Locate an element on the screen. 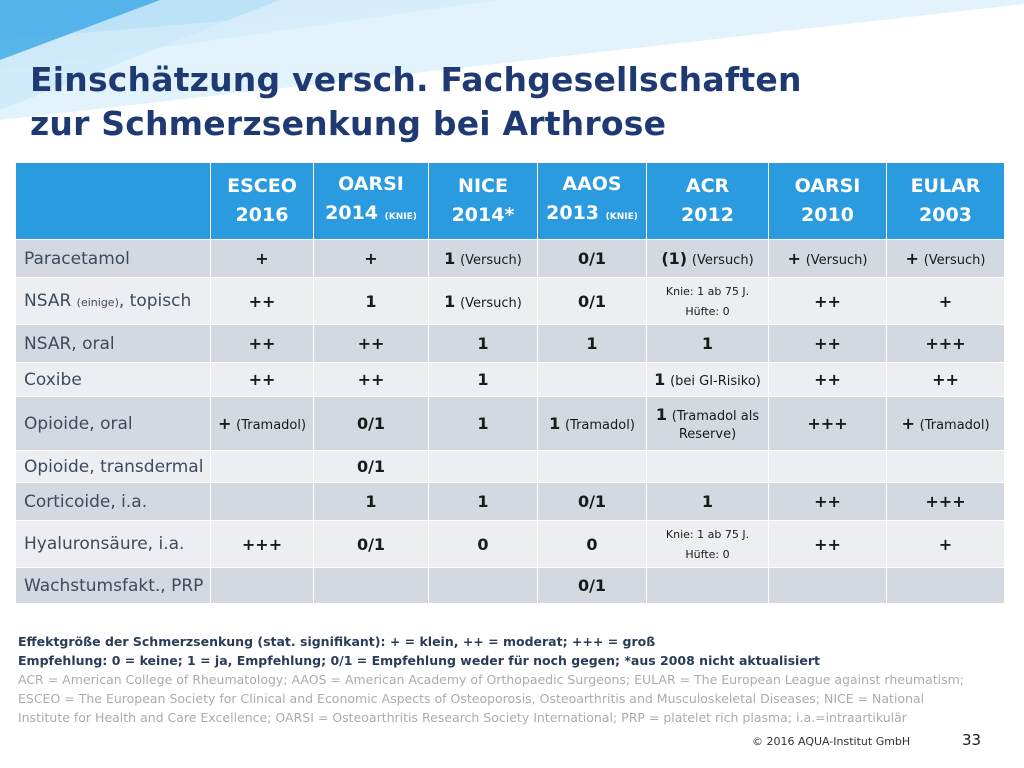  cell-note: (Versuch) is located at coordinates (954, 260).